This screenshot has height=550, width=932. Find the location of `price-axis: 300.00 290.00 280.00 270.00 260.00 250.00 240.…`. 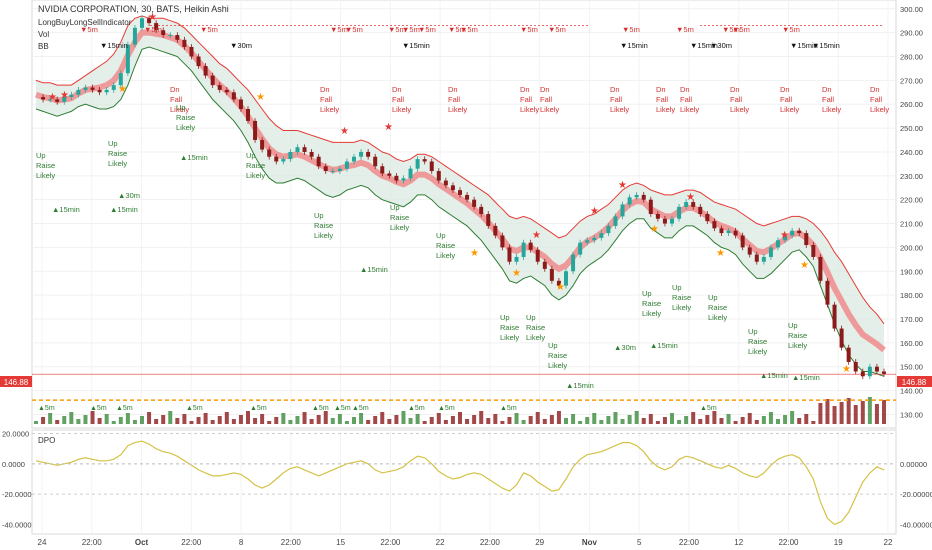

price-axis: 300.00 290.00 280.00 270.00 260.00 250.00 240.… is located at coordinates (911, 212).